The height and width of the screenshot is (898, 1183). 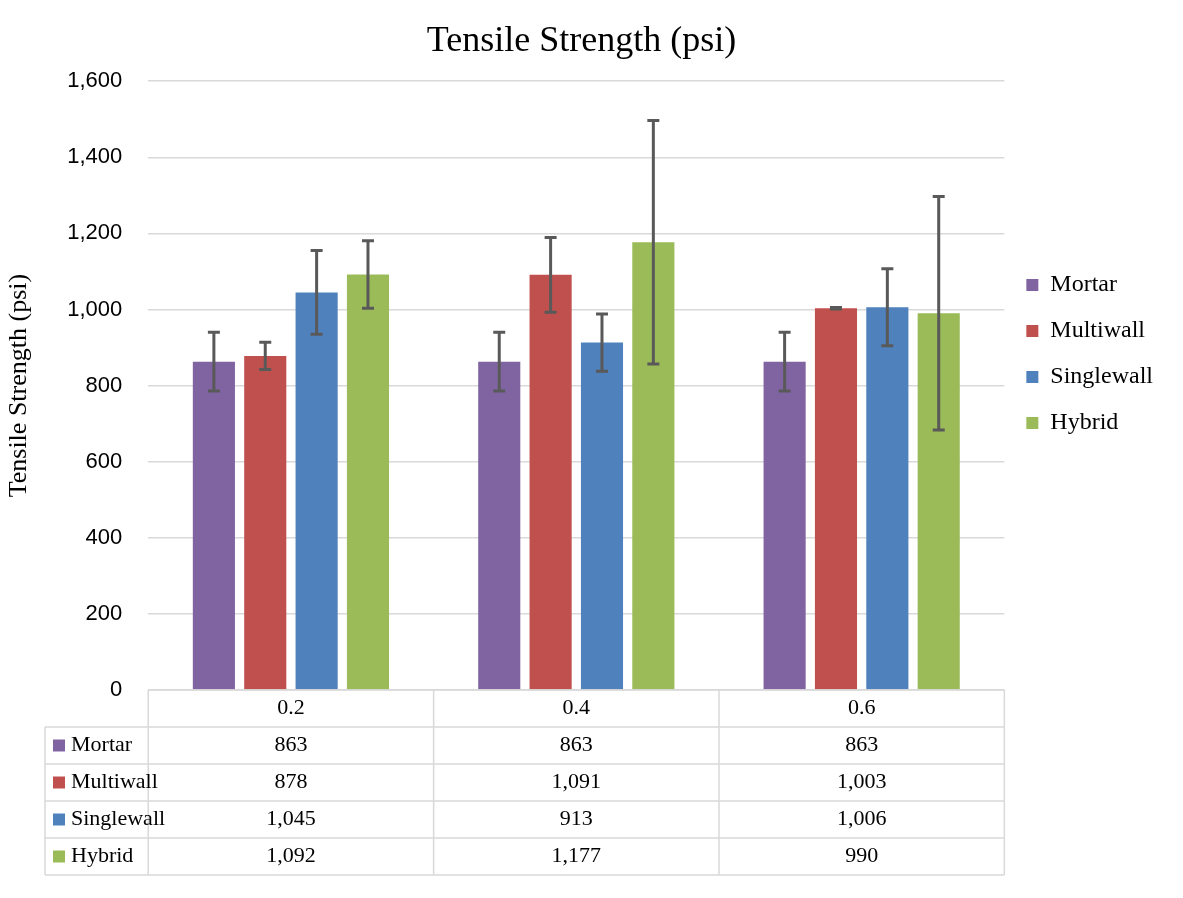 What do you see at coordinates (581, 39) in the screenshot?
I see `chart-title: Tensile Strength (psi)` at bounding box center [581, 39].